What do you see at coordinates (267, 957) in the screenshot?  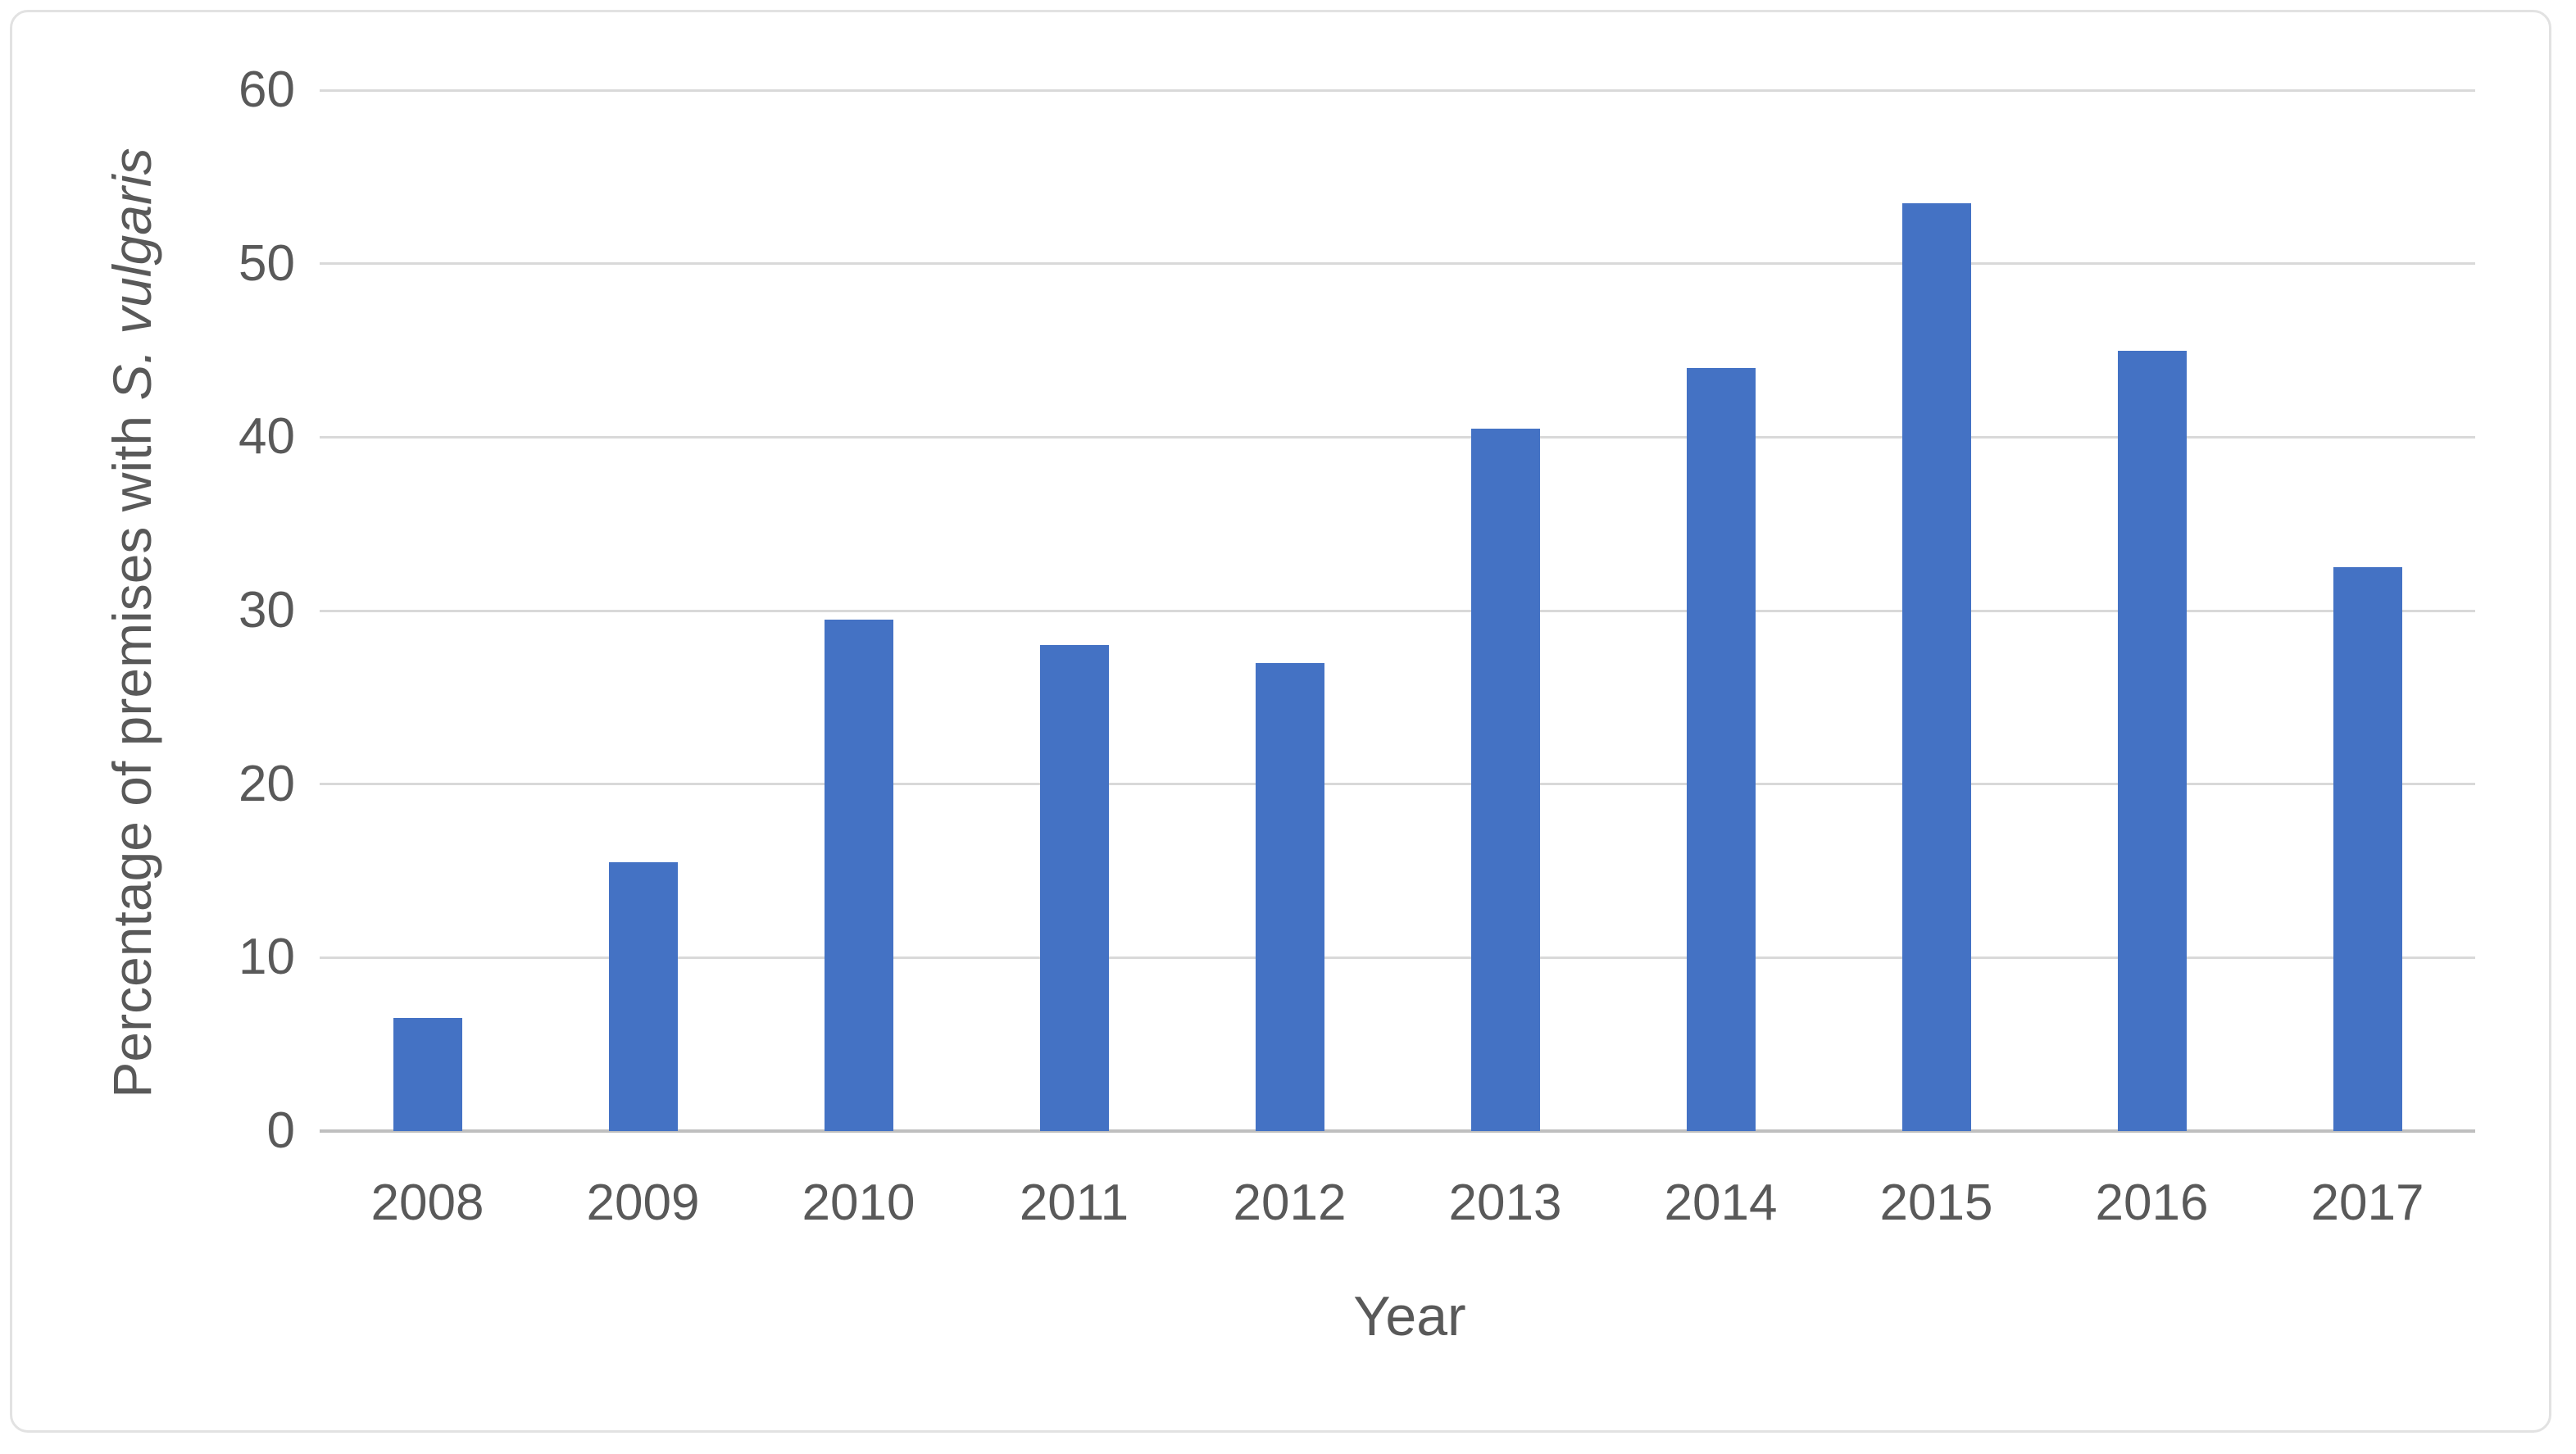 I see `y-tick-label-10: 10` at bounding box center [267, 957].